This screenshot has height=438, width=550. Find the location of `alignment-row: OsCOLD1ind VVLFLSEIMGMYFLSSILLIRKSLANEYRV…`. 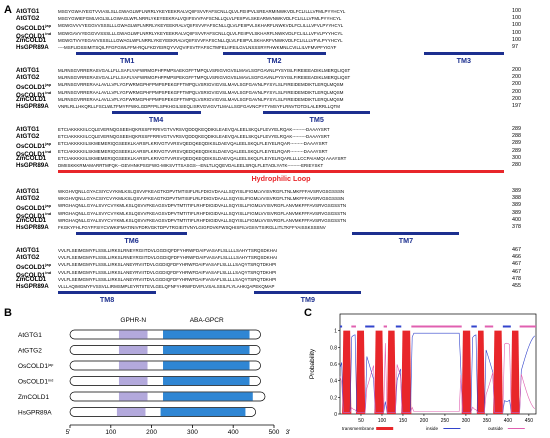

alignment-row: OsCOLD1ind VVLFLSEIMGMYFLSSILLIRKSLANEYRV… is located at coordinates (275, 274).